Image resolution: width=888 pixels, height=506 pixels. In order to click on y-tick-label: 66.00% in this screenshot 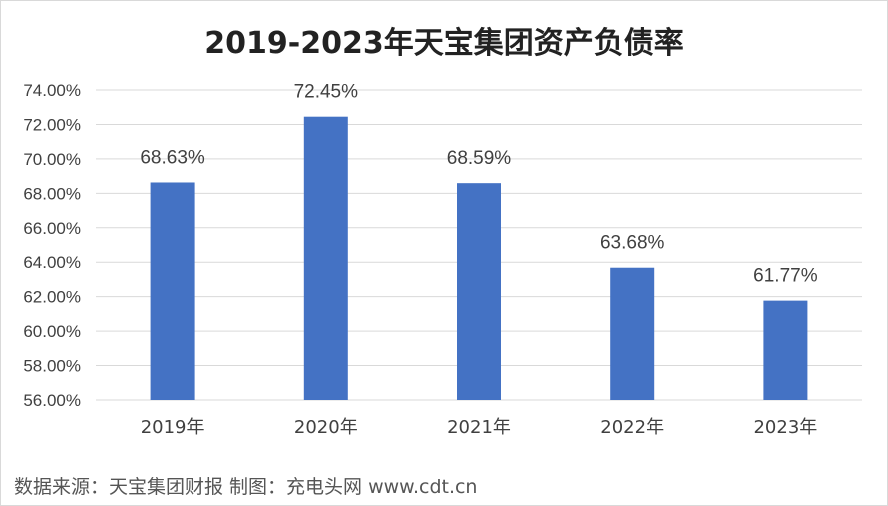, I will do `click(52, 228)`.